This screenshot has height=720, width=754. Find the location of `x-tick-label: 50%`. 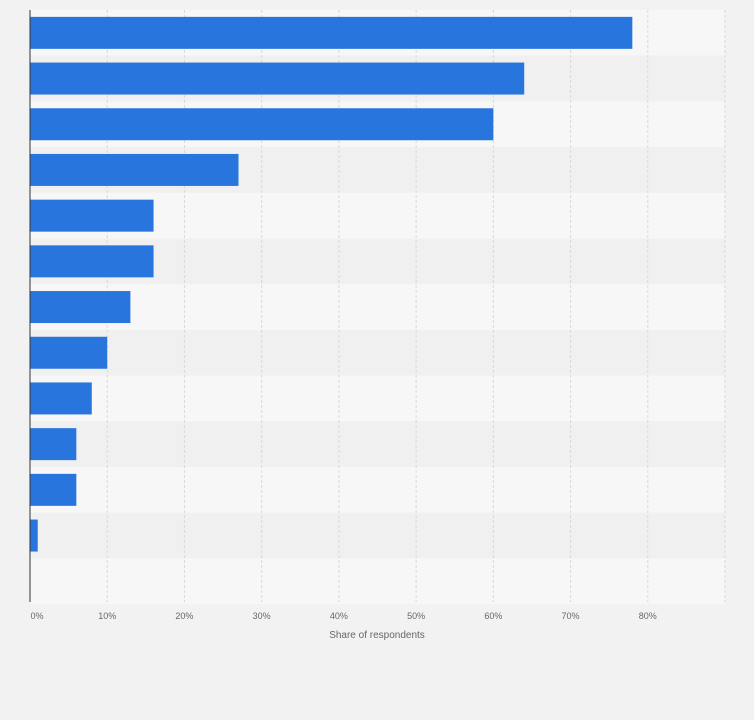

x-tick-label: 50% is located at coordinates (416, 616).